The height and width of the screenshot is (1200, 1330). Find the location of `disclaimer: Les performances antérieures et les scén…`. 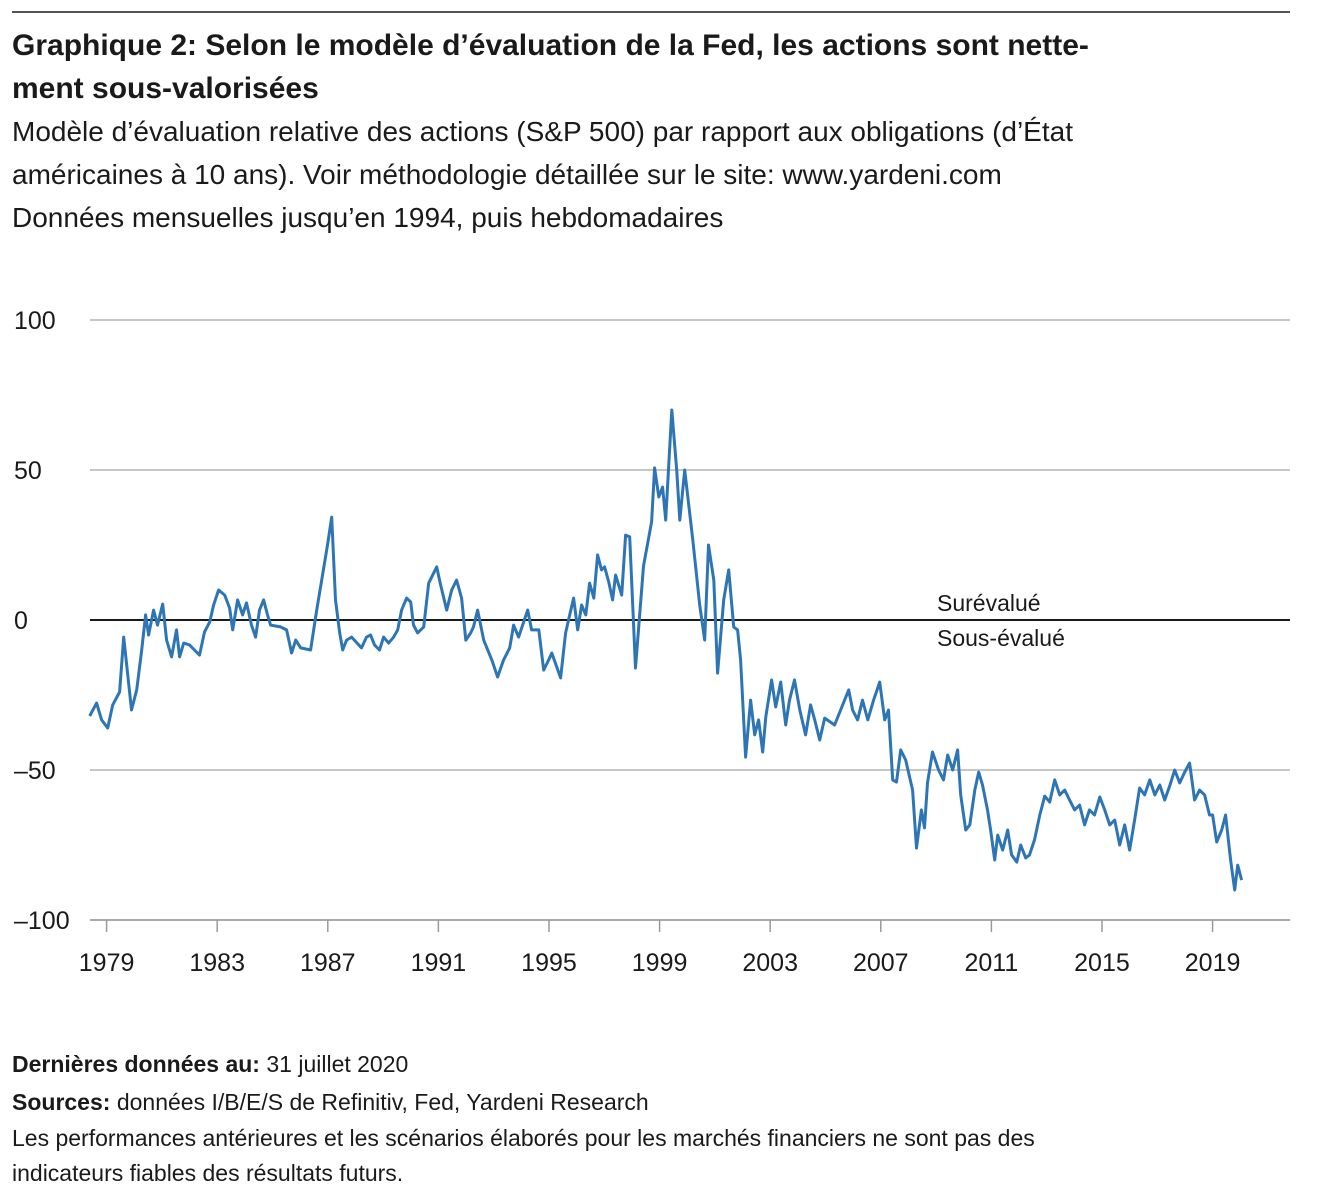

disclaimer: Les performances antérieures et les scén… is located at coordinates (523, 1138).